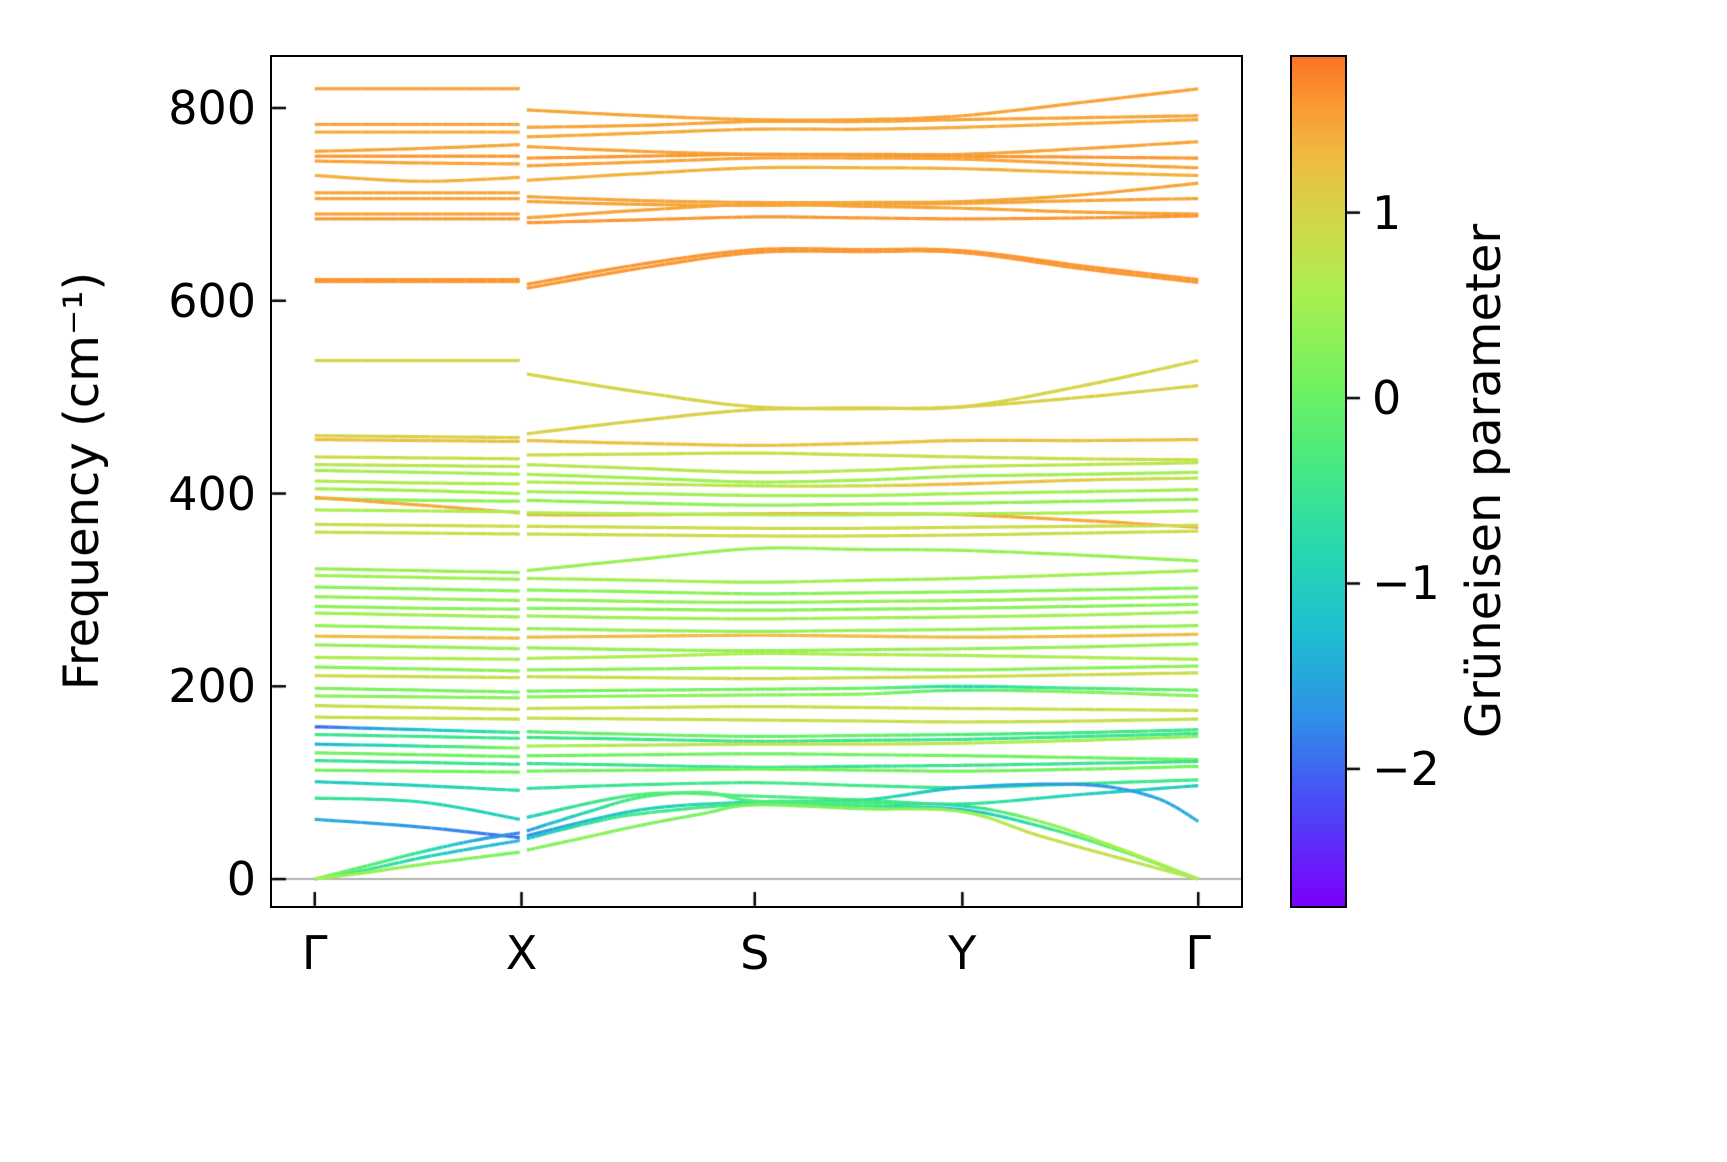  I want to click on x-tick-label: Y, so click(962, 953).